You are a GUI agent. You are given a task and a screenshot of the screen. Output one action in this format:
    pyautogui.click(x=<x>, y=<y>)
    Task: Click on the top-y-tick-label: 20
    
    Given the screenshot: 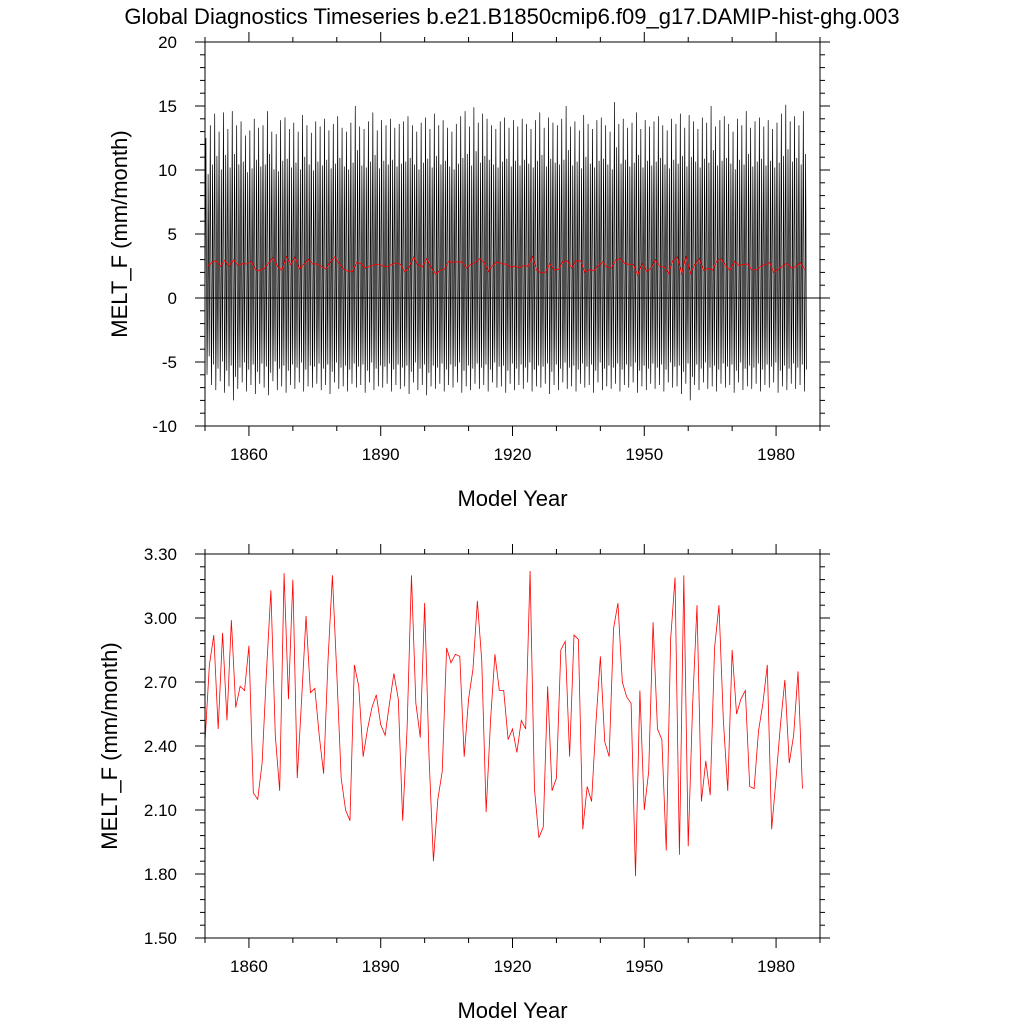 What is the action you would take?
    pyautogui.click(x=167, y=42)
    